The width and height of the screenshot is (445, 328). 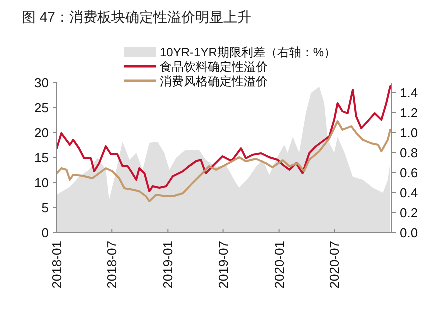 What do you see at coordinates (409, 113) in the screenshot?
I see `y2-tick-label: 1.2` at bounding box center [409, 113].